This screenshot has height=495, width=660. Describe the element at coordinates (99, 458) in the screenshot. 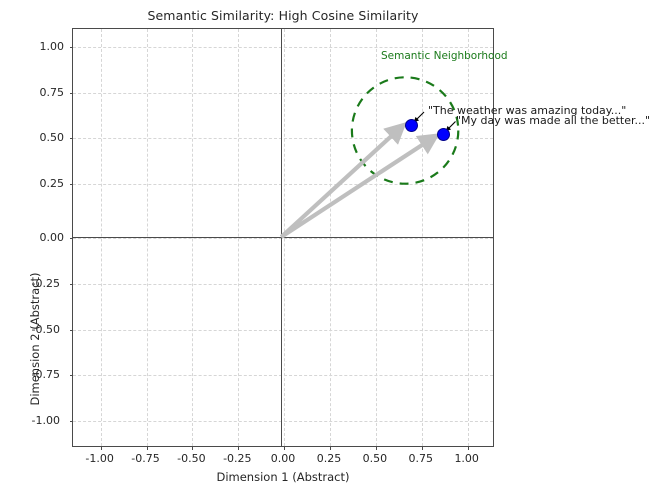

I see `x-tick-label: -1.00` at that location.